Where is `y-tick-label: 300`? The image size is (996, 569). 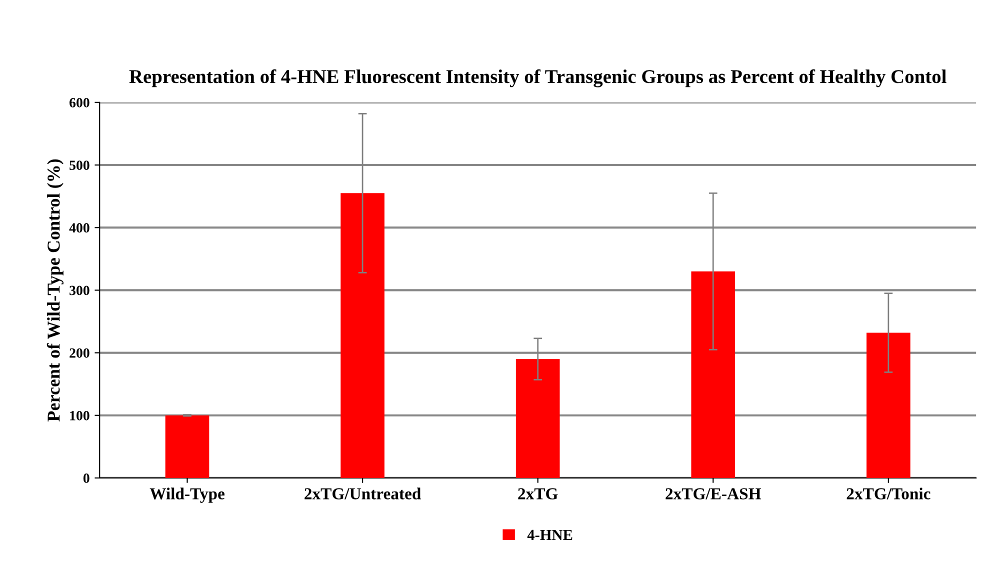 y-tick-label: 300 is located at coordinates (80, 291).